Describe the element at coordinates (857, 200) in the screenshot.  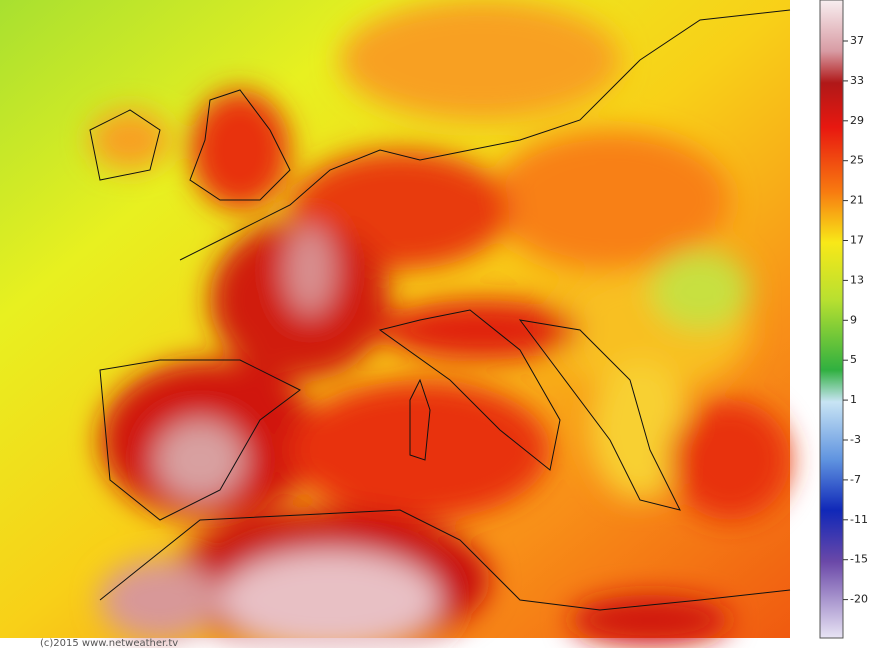
I see `colorbar-tick-label: 21` at that location.